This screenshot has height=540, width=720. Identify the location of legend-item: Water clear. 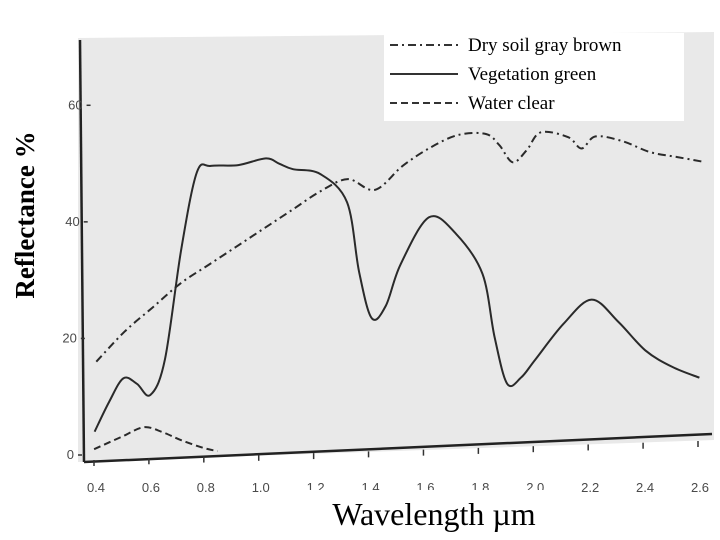
(472, 103).